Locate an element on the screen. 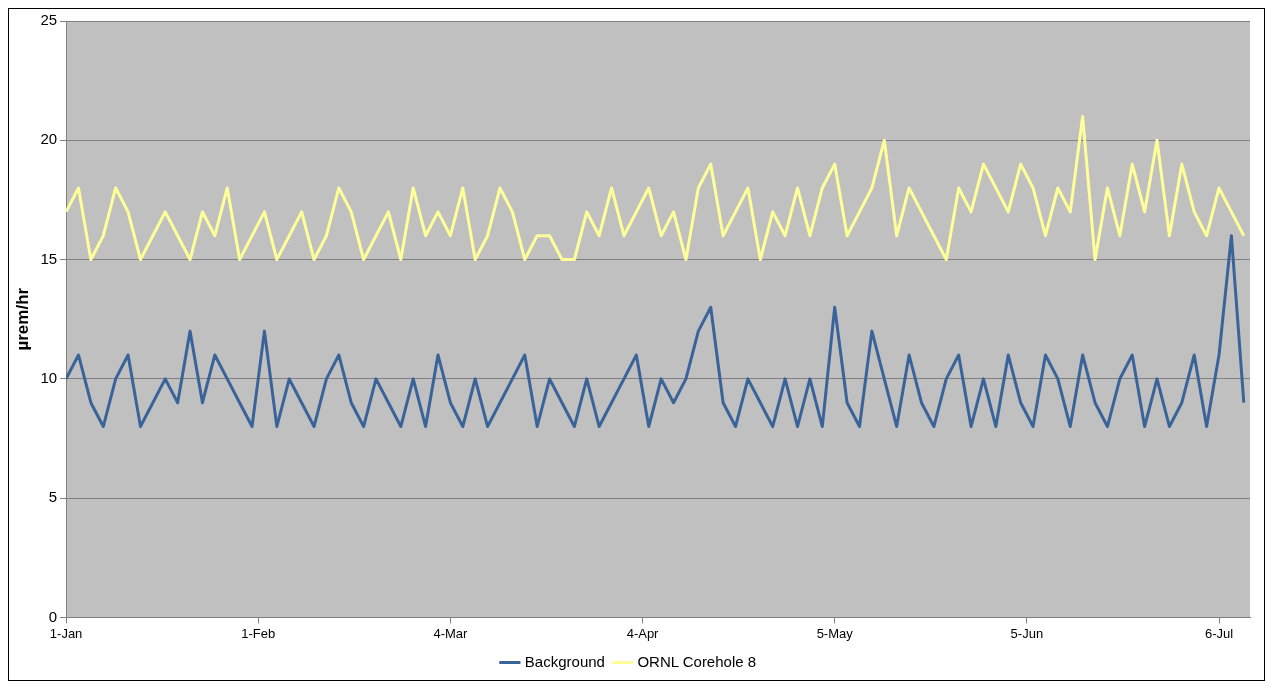  y-tick-label: 15 is located at coordinates (49, 258).